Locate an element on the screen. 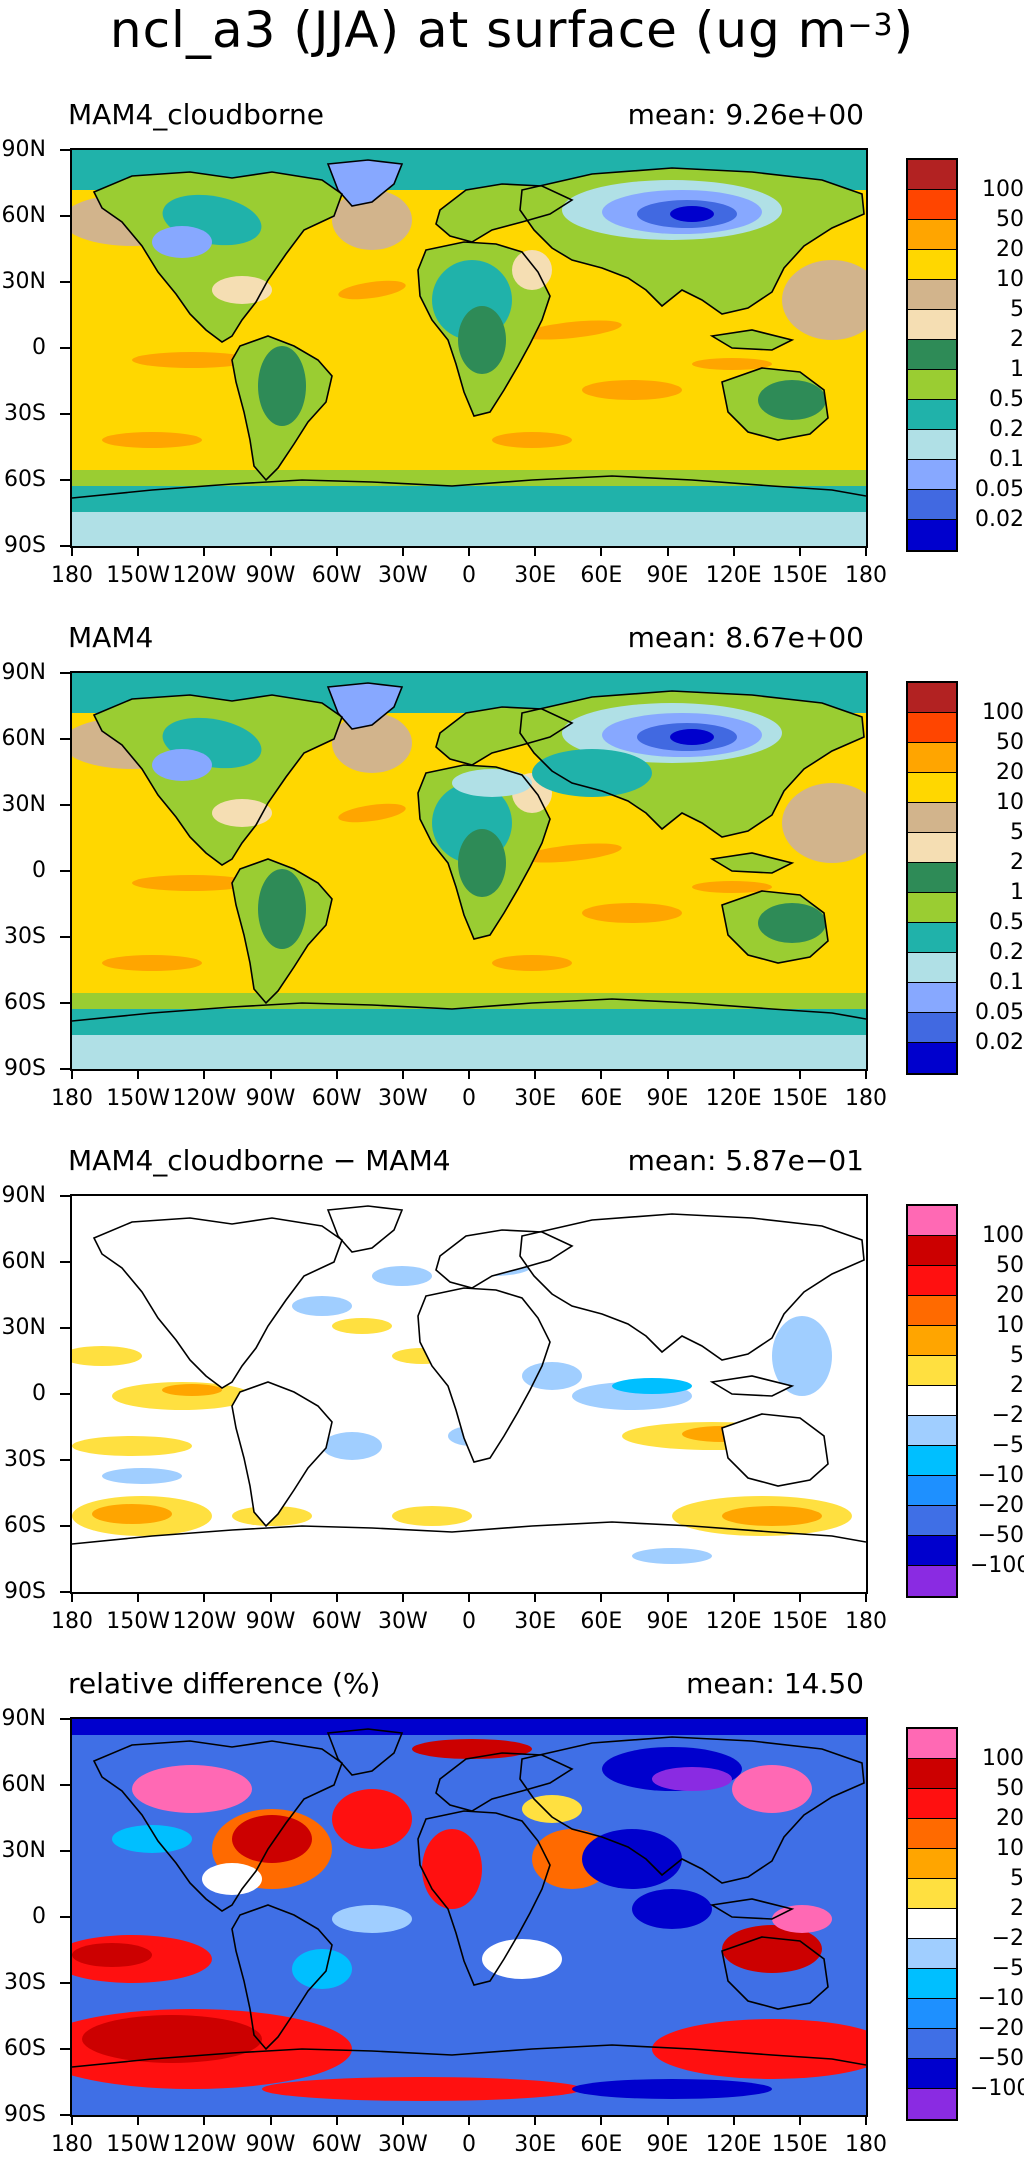  colorbar-label: −20 is located at coordinates (1000, 1505).